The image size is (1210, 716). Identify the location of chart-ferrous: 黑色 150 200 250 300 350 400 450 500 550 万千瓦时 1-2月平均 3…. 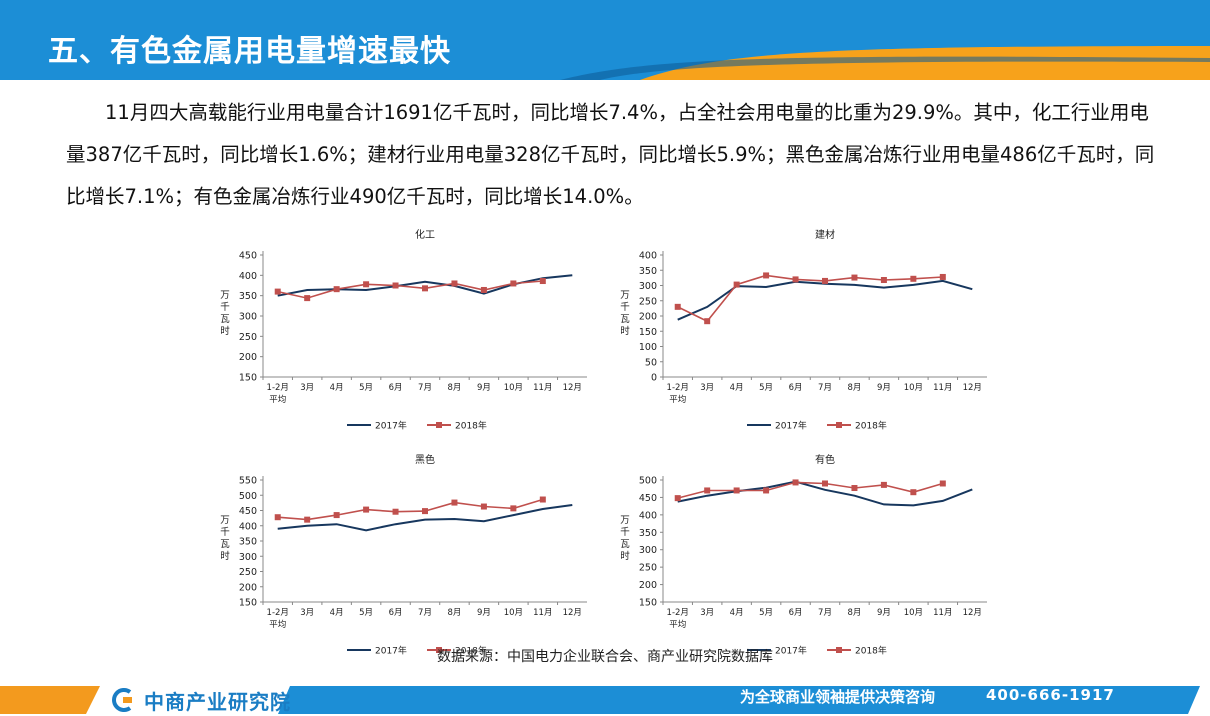
(407, 557).